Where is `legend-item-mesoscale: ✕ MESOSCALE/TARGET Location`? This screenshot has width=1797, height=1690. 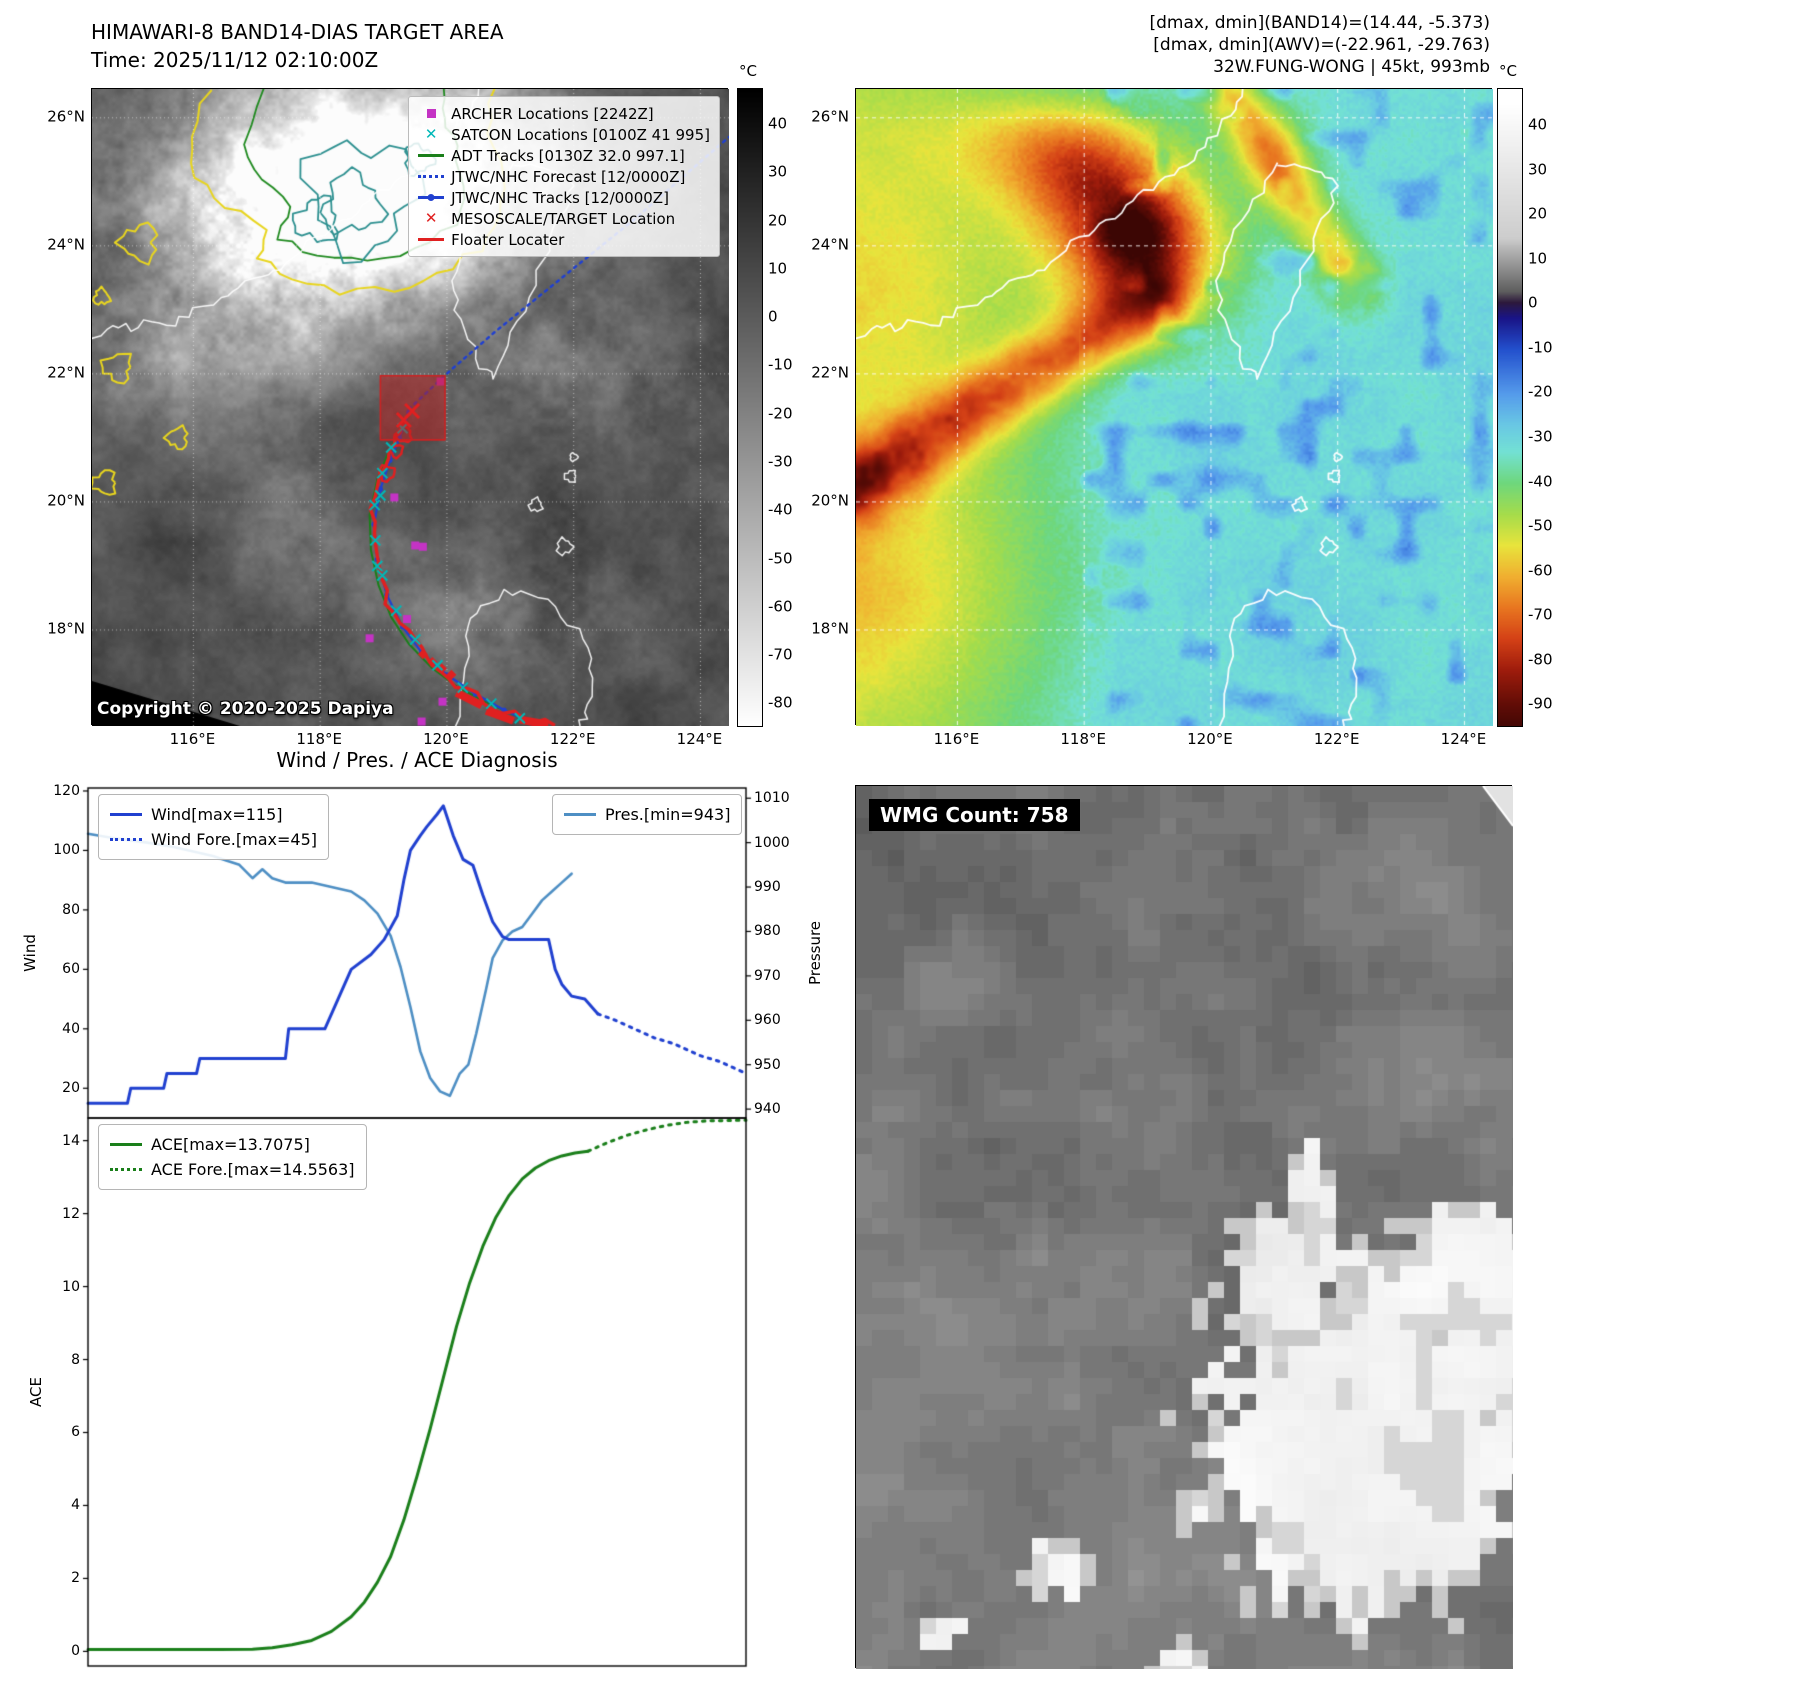
legend-item-mesoscale: ✕ MESOSCALE/TARGET Location is located at coordinates (564, 218).